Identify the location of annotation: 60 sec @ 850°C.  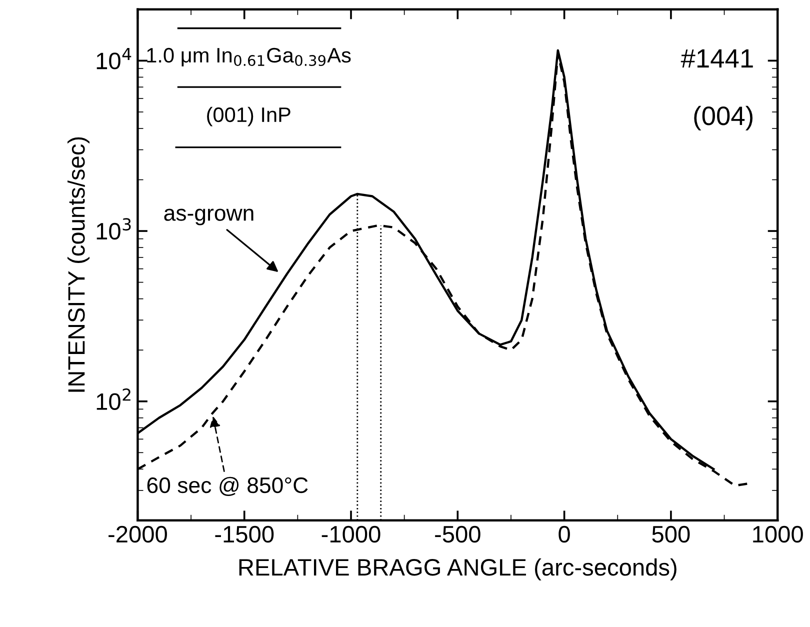
(227, 486).